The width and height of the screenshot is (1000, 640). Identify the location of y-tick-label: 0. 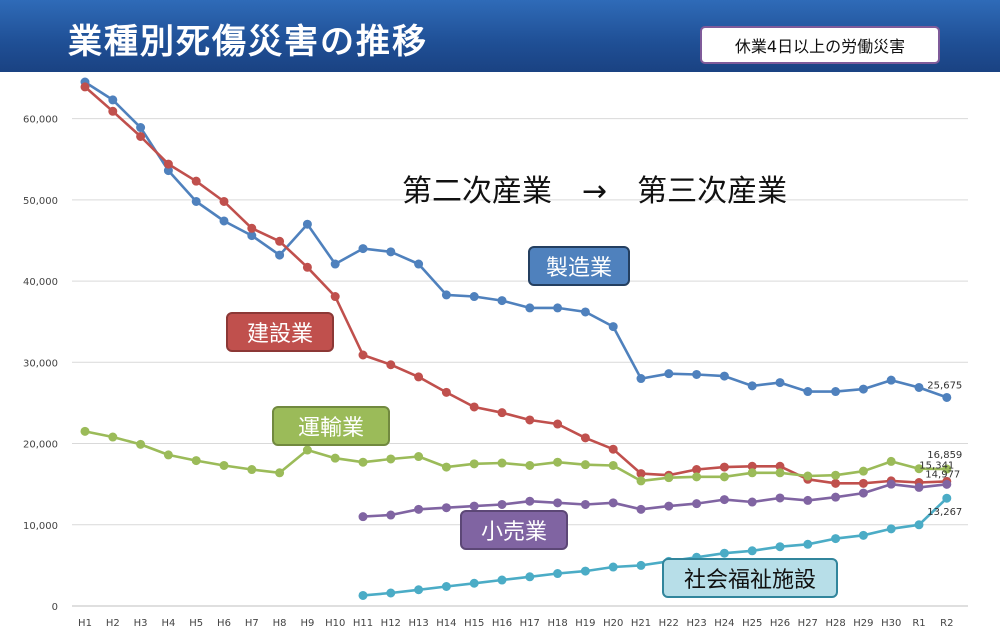
(55, 607).